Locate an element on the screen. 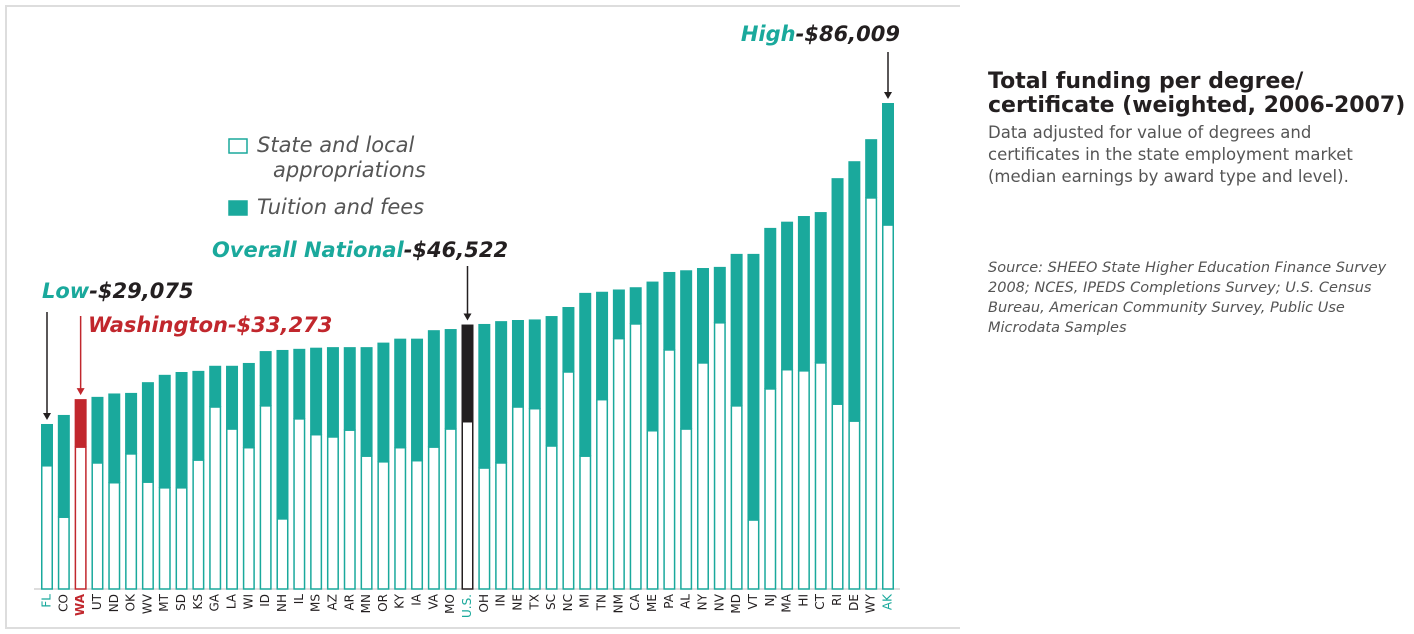 The height and width of the screenshot is (634, 1414). legend-label: Tuition and fees is located at coordinates (340, 207).